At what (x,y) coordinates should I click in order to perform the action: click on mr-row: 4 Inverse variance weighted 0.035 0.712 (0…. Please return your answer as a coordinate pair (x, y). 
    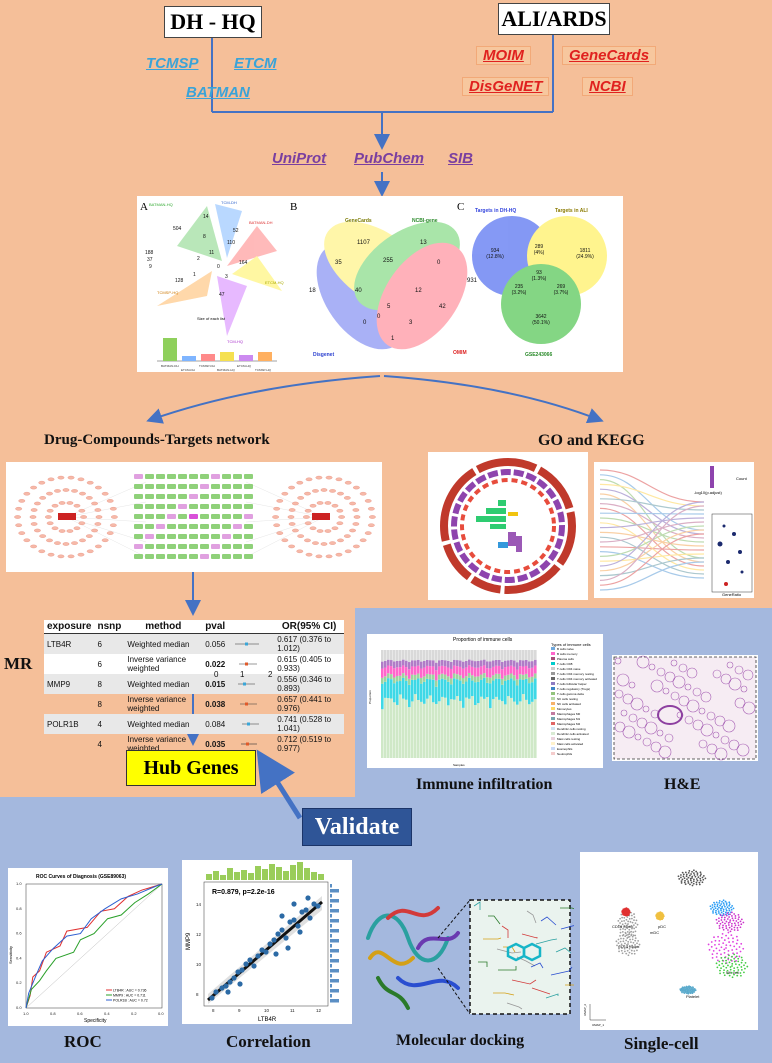
    Looking at the image, I should click on (214, 744).